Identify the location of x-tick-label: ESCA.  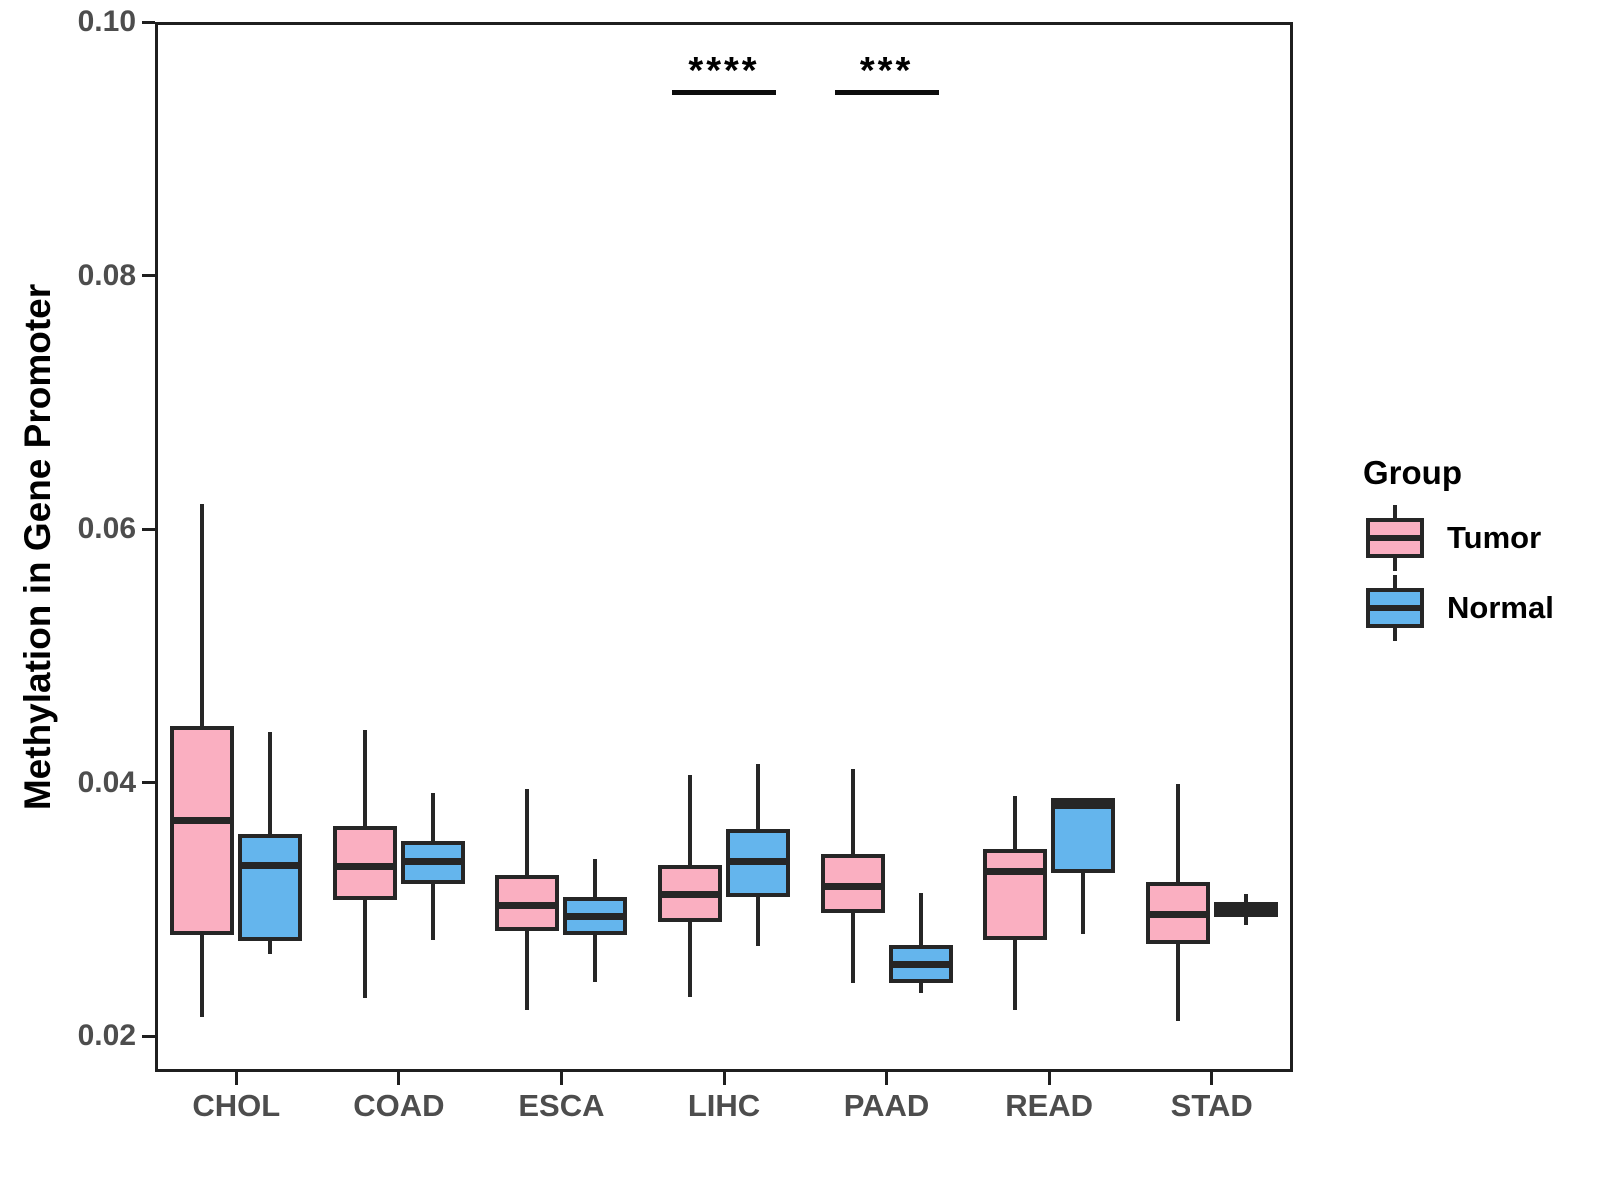
(561, 1105).